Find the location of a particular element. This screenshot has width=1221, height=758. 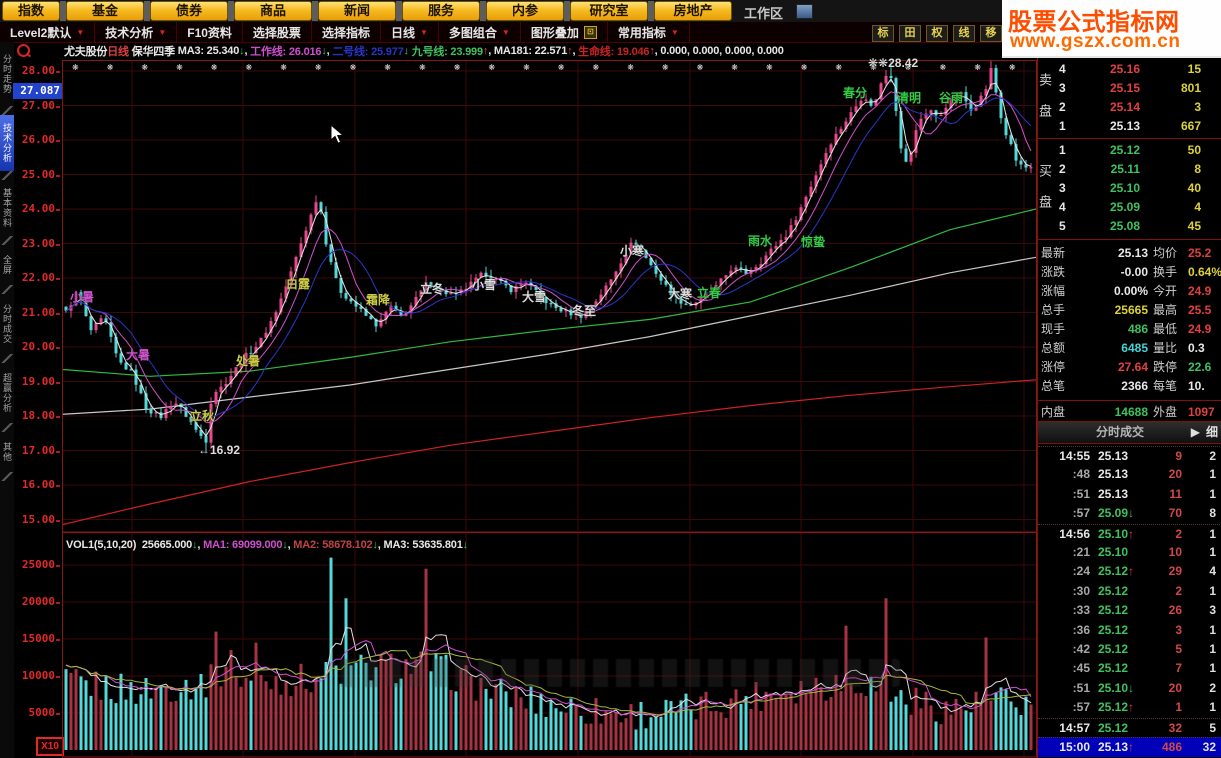

stats-row: 涨幅 0.00% 今开 24.9 is located at coordinates (1129, 291).